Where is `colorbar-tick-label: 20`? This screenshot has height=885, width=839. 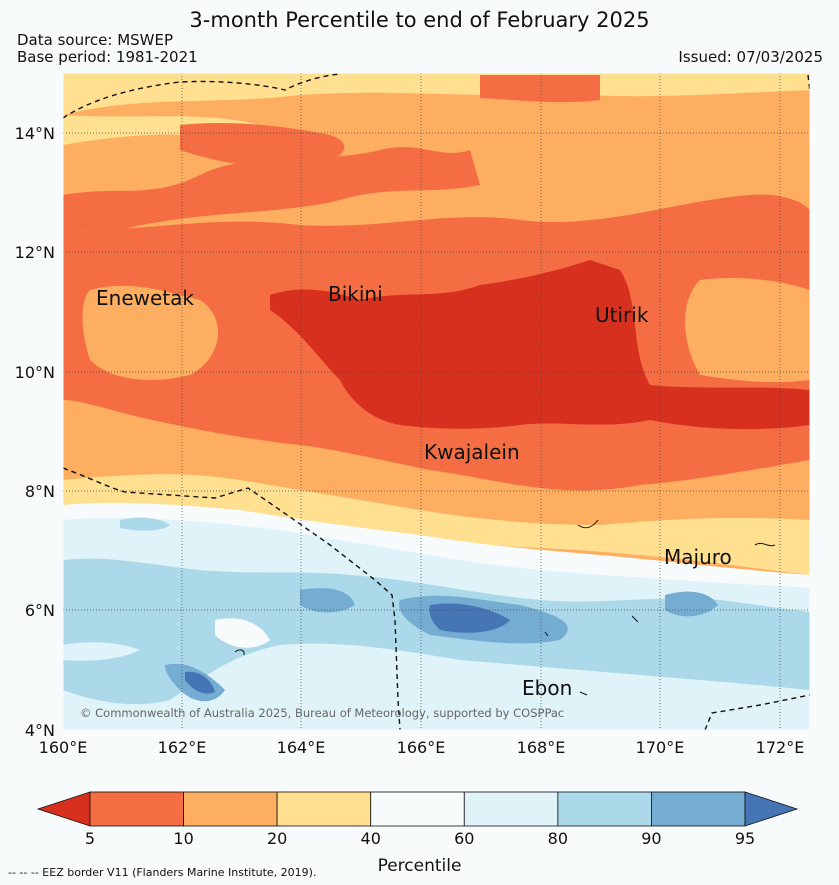 colorbar-tick-label: 20 is located at coordinates (277, 838).